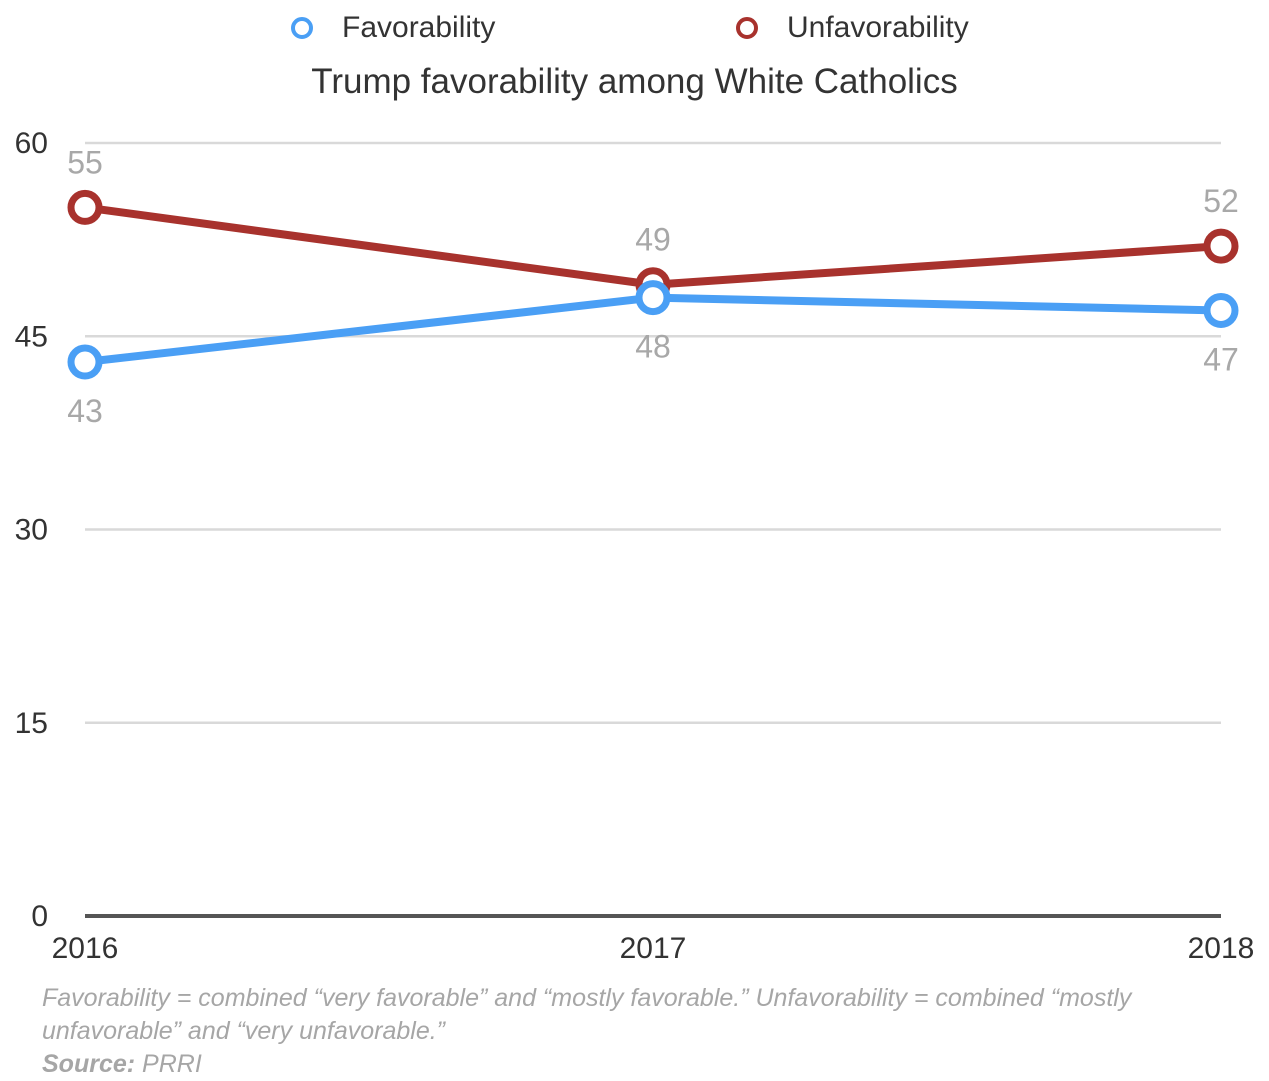 This screenshot has height=1081, width=1269. I want to click on legend-item-unfavorability: Unfavorability, so click(852, 28).